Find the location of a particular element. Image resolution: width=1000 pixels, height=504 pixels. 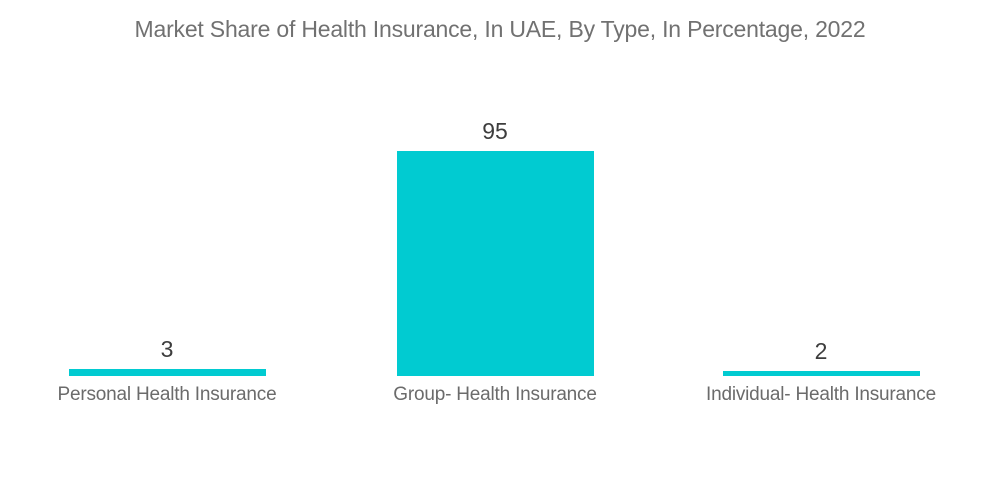

bar-value-label: 2 is located at coordinates (821, 351).